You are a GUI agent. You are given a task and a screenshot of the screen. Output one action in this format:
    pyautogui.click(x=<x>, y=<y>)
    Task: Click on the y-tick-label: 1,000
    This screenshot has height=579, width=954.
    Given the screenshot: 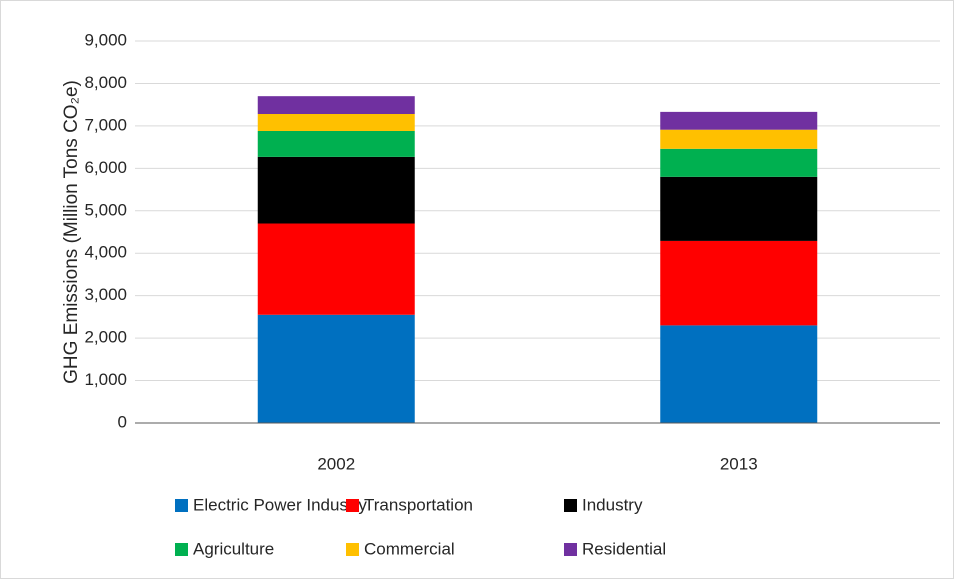 What is the action you would take?
    pyautogui.click(x=105, y=379)
    